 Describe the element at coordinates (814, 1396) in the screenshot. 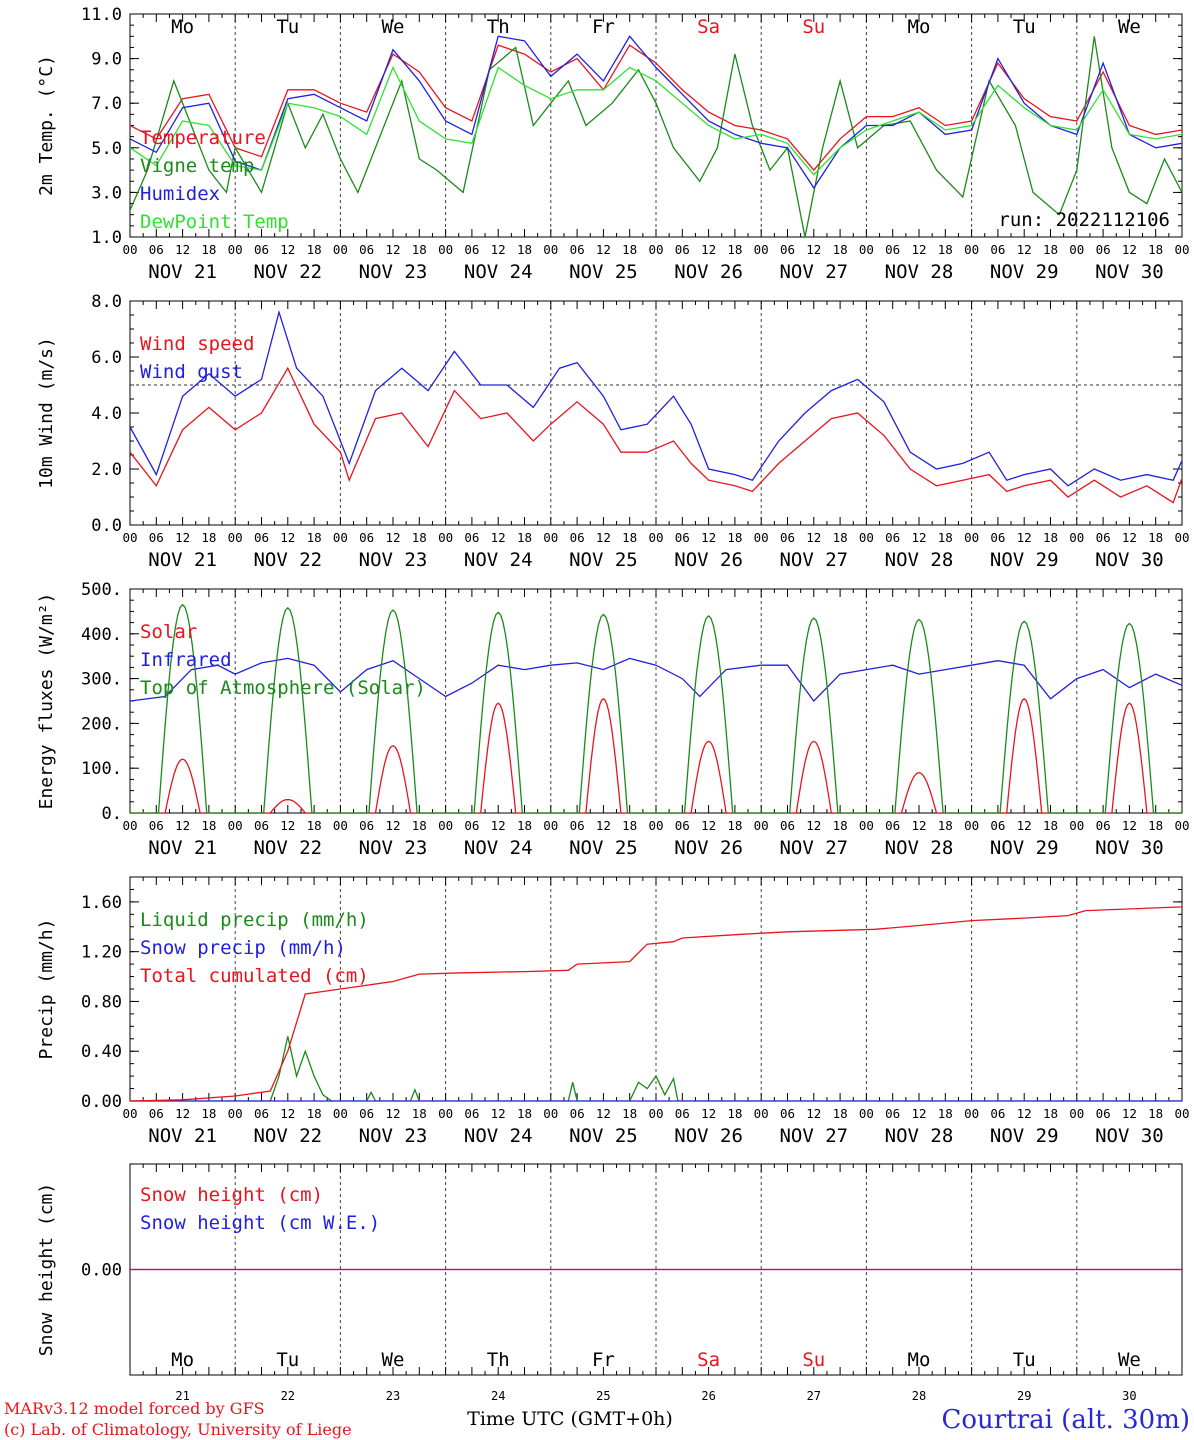

I see `day-number-label: 27` at that location.